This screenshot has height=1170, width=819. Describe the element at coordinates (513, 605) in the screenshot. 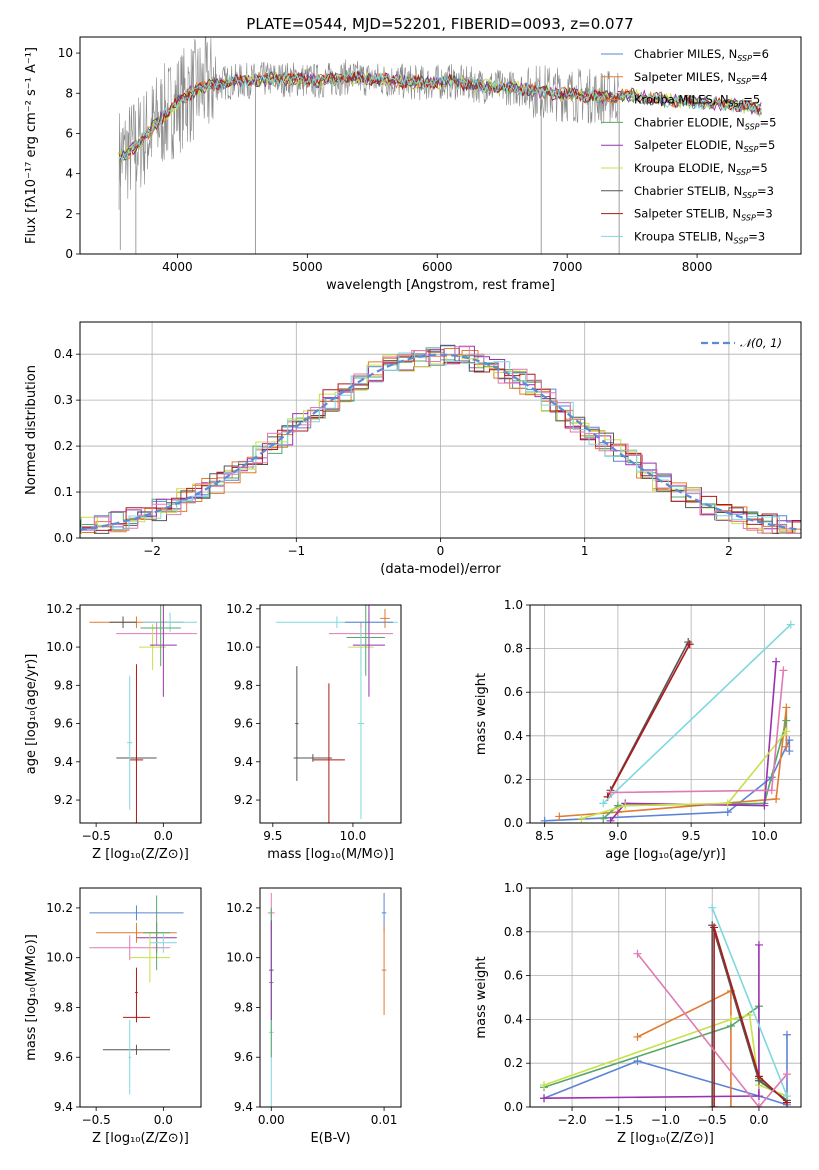

I see `y-tick-label: 1.0` at that location.